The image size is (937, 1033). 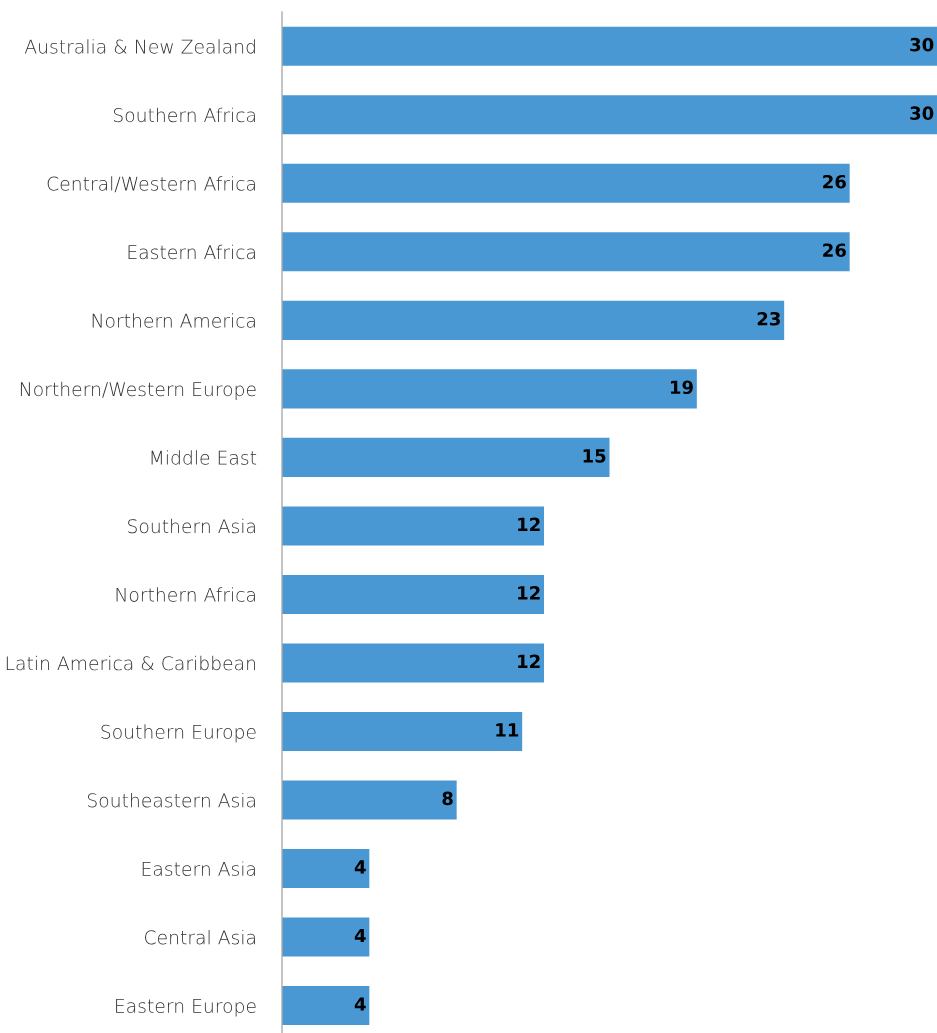 I want to click on data-label: 23, so click(x=768, y=318).